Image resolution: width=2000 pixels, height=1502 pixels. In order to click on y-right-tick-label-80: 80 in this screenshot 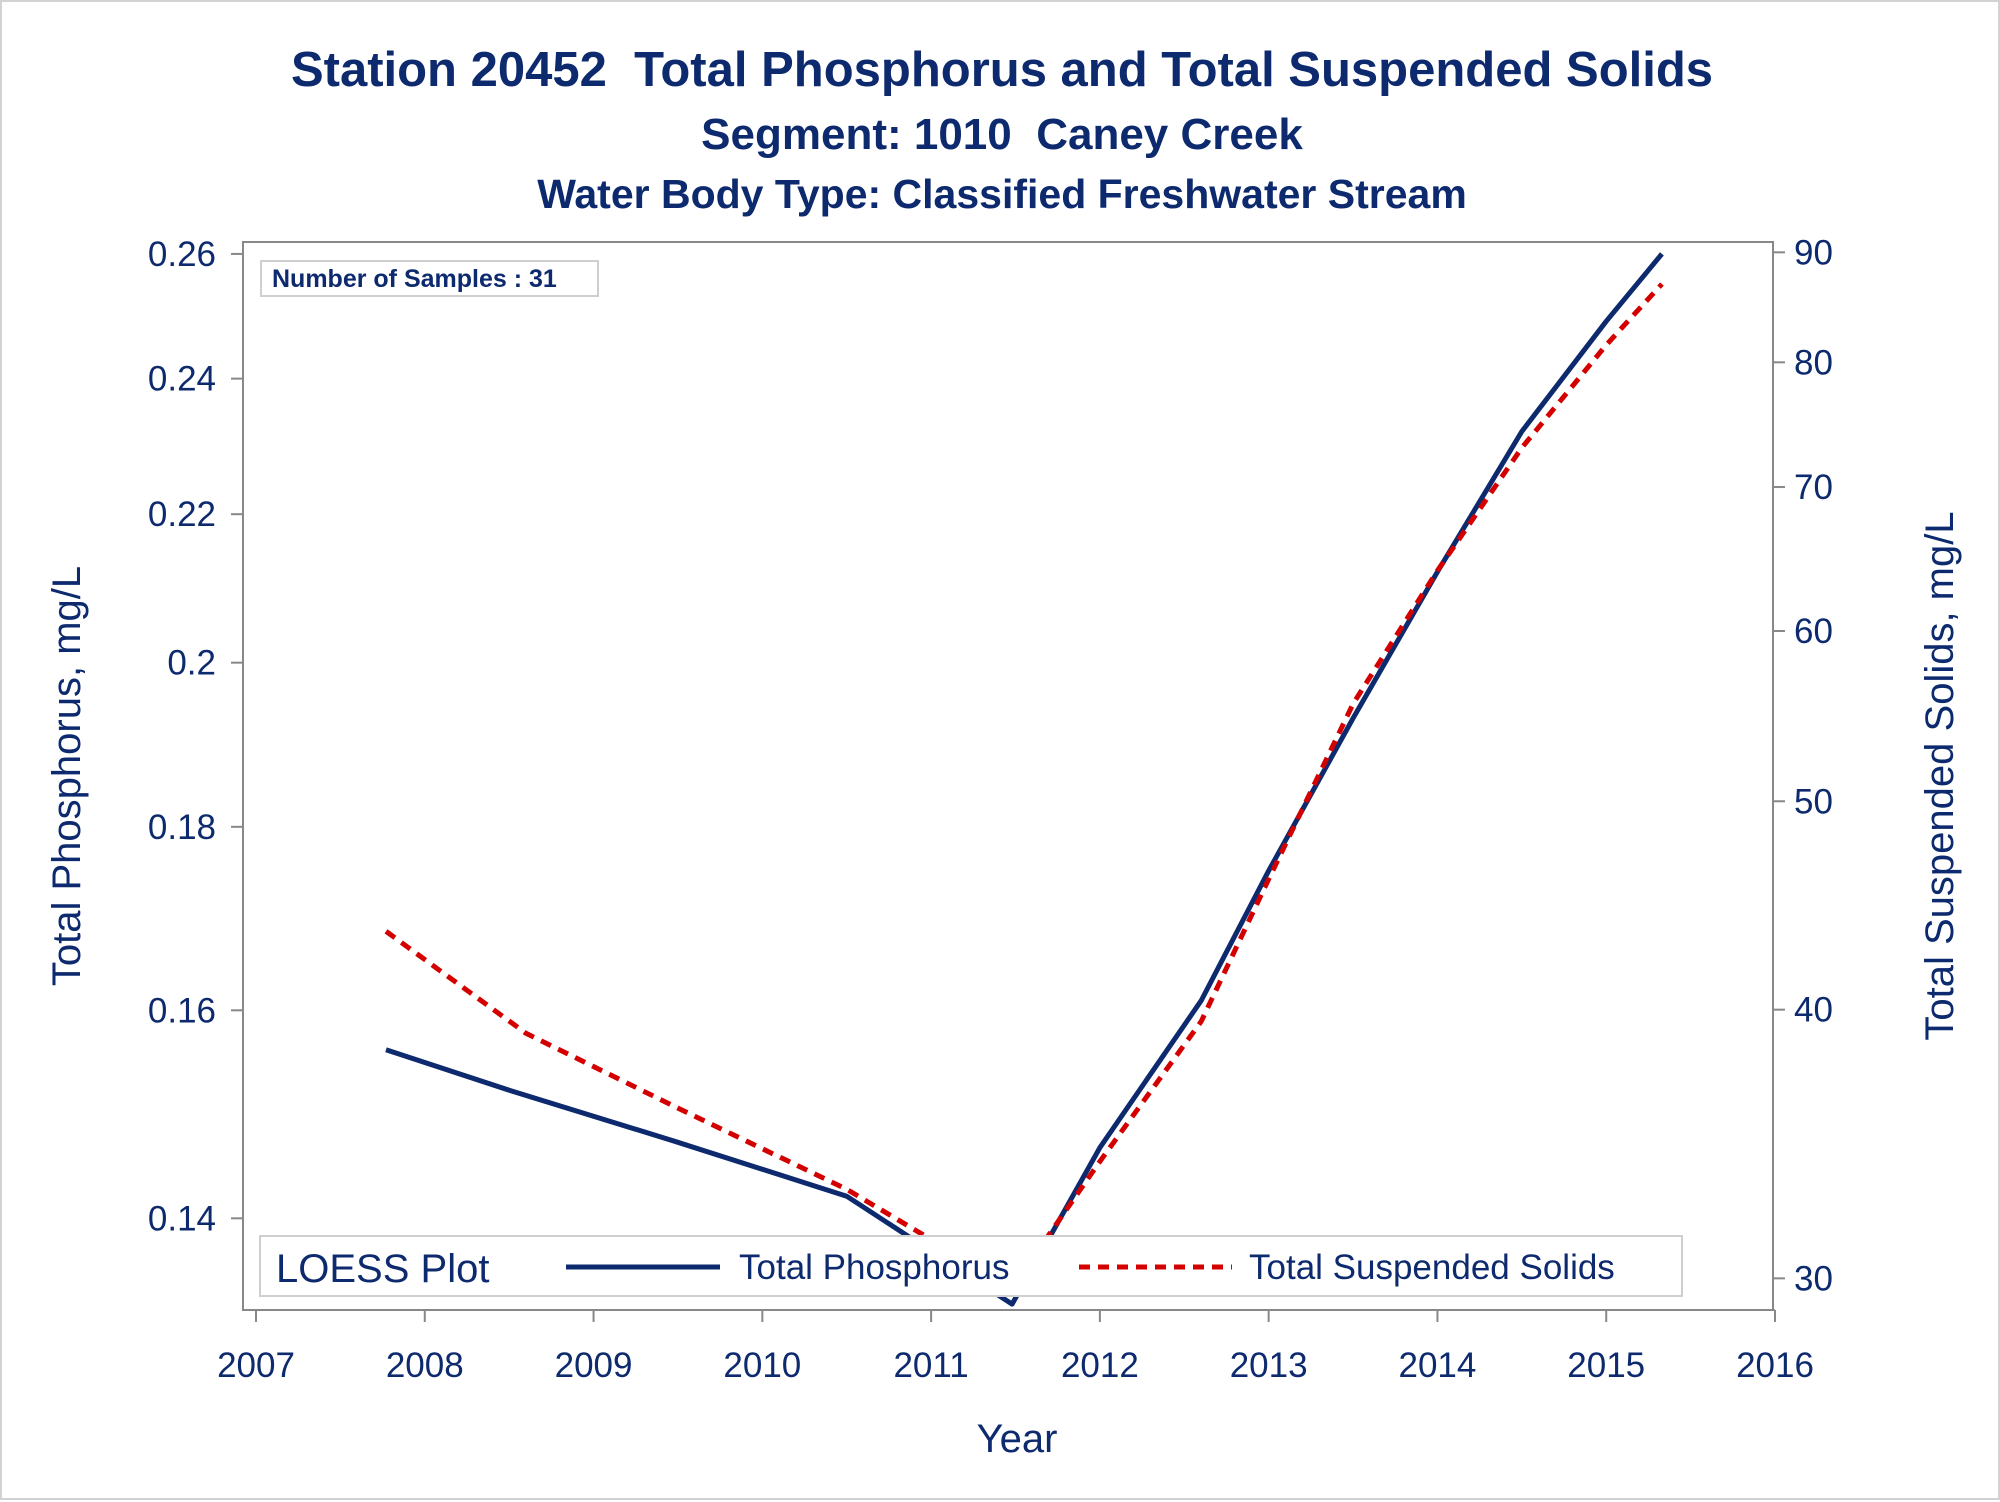, I will do `click(1813, 362)`.